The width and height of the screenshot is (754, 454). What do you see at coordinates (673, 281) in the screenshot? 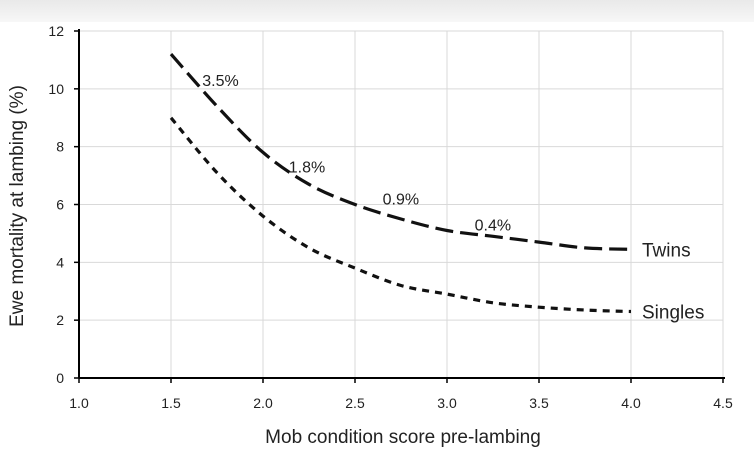
I see `series-labels: Twins Singles` at bounding box center [673, 281].